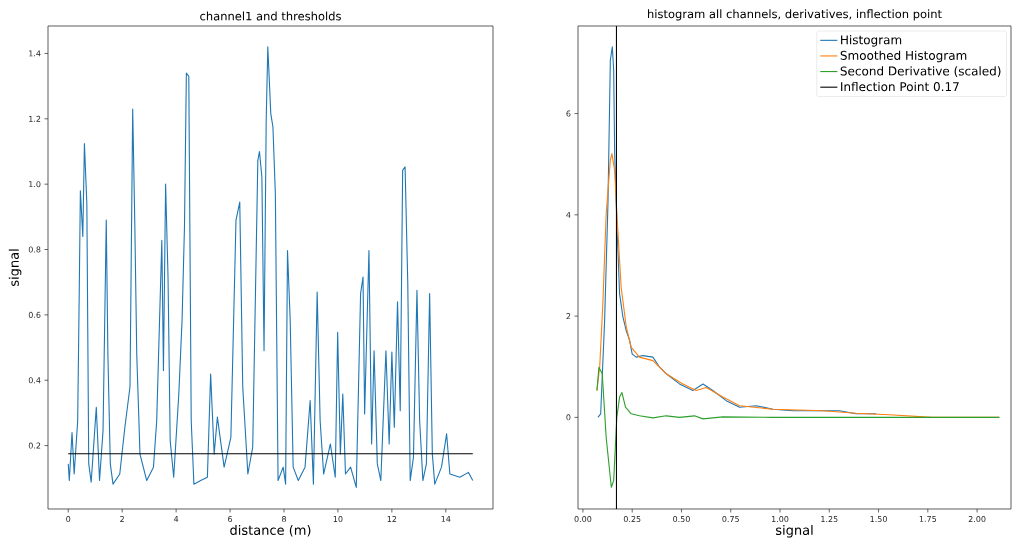 This screenshot has height=546, width=1012. Describe the element at coordinates (34, 249) in the screenshot. I see `y-tick-label: 0.8` at that location.